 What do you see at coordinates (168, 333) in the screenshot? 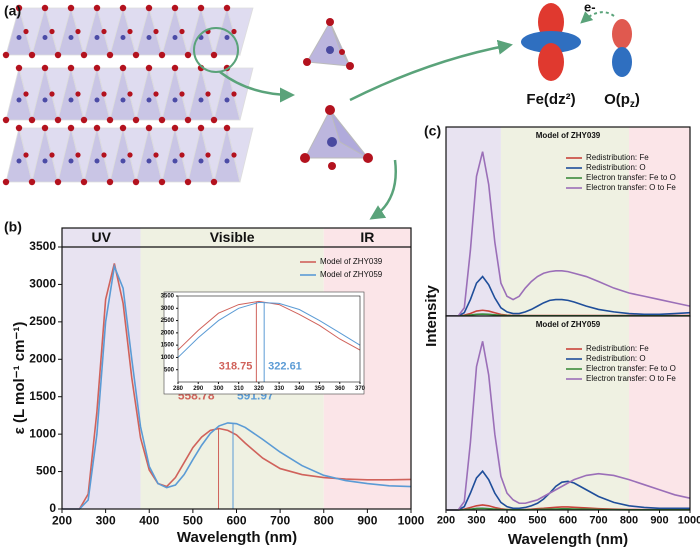
I see `y-tick-label: 2000` at bounding box center [168, 333].